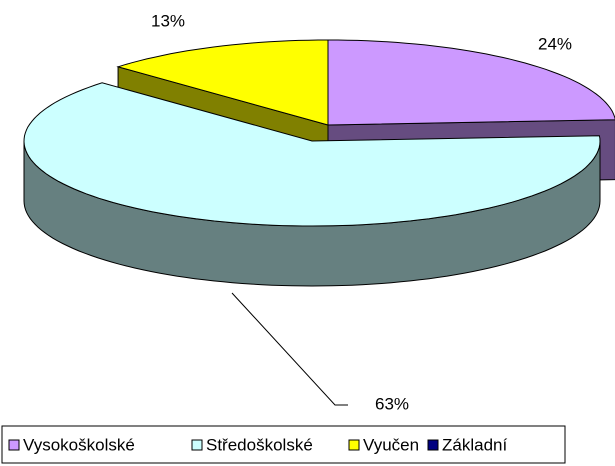 The image size is (615, 466). Describe the element at coordinates (168, 20) in the screenshot. I see `data-label: 13%` at that location.